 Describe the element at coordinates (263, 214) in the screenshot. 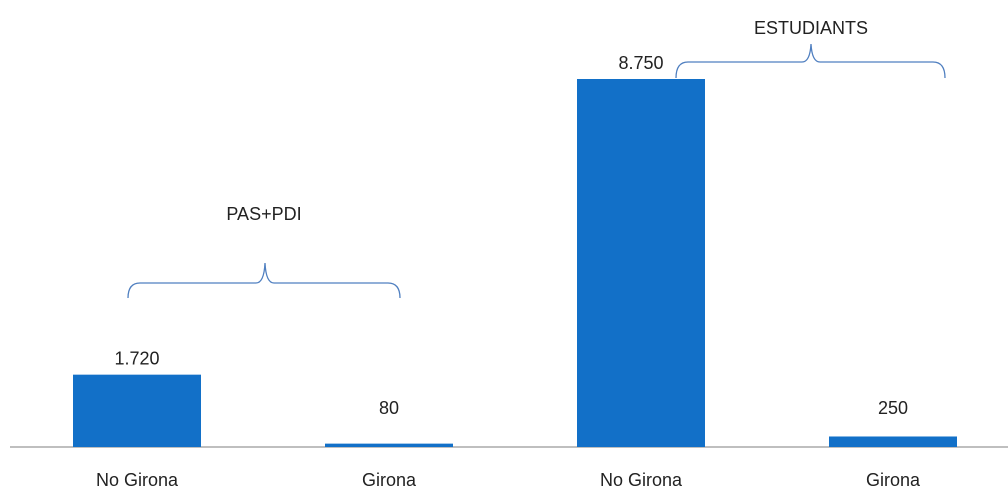

I see `annotation: PAS+PDI` at that location.